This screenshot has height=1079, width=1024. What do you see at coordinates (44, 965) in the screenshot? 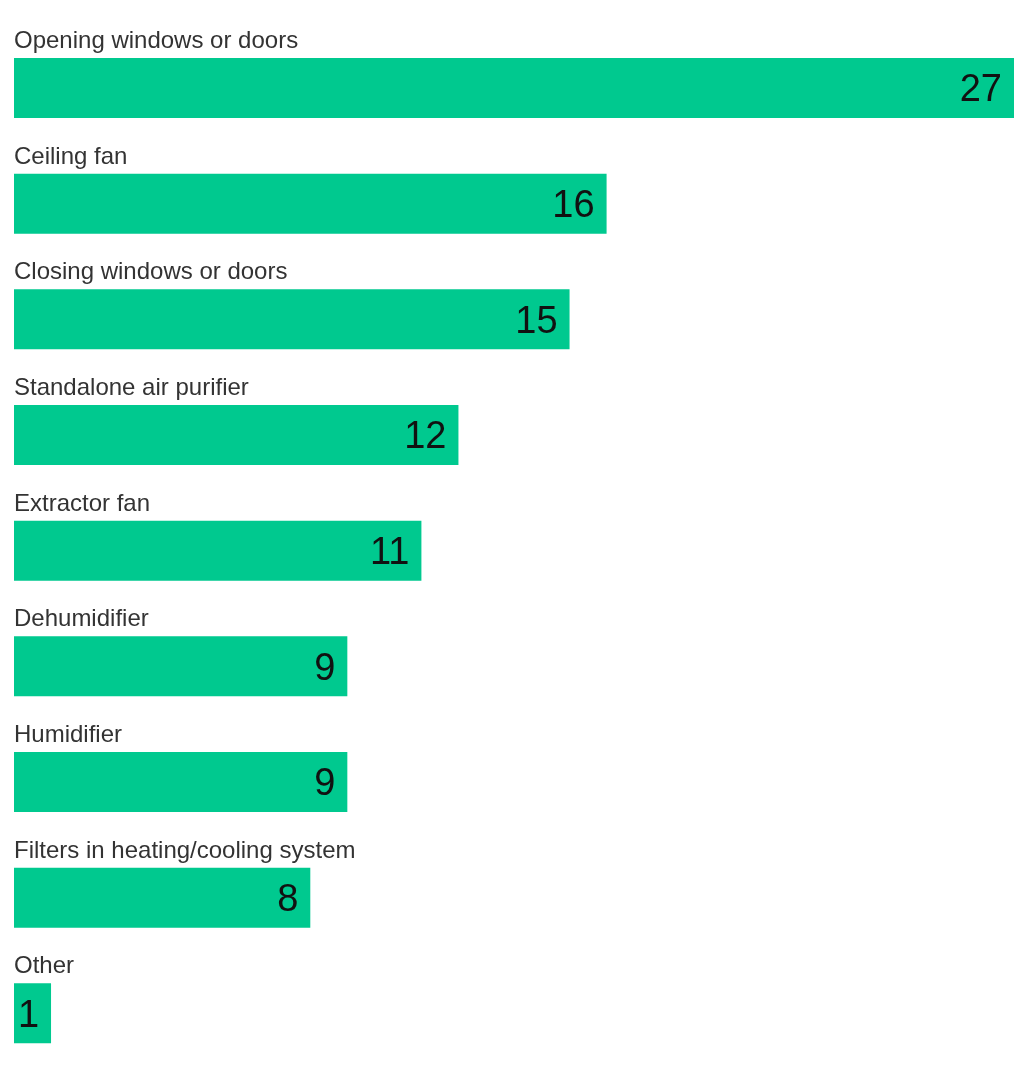
I see `y-tick-label: Other` at bounding box center [44, 965].